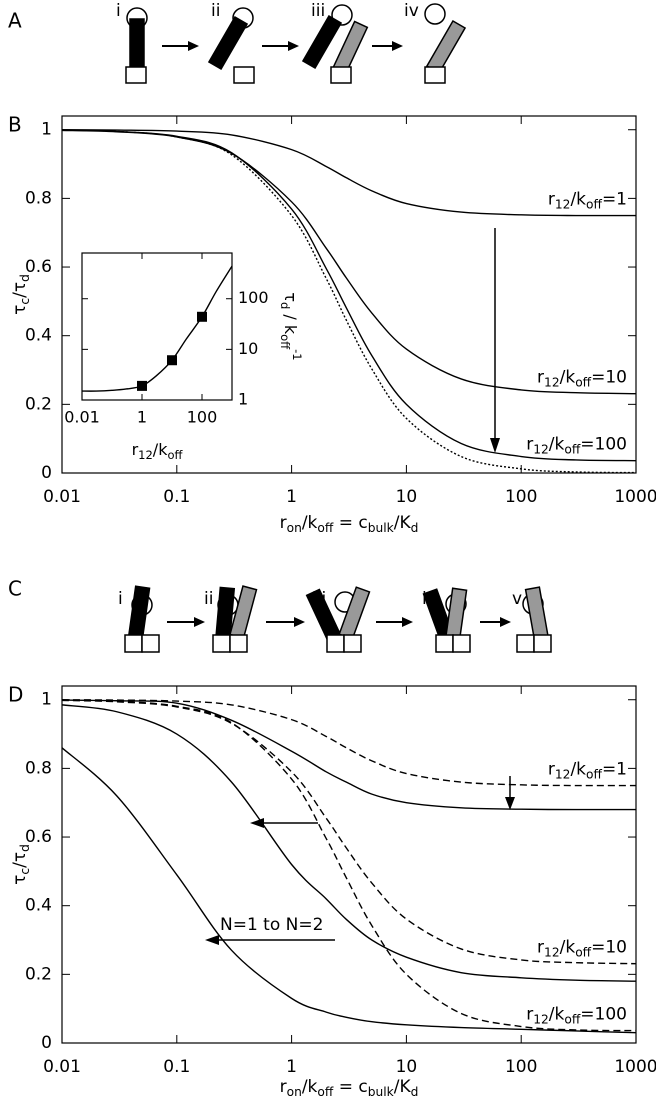 This screenshot has height=1098, width=656. I want to click on label-part: c, so click(25, 871).